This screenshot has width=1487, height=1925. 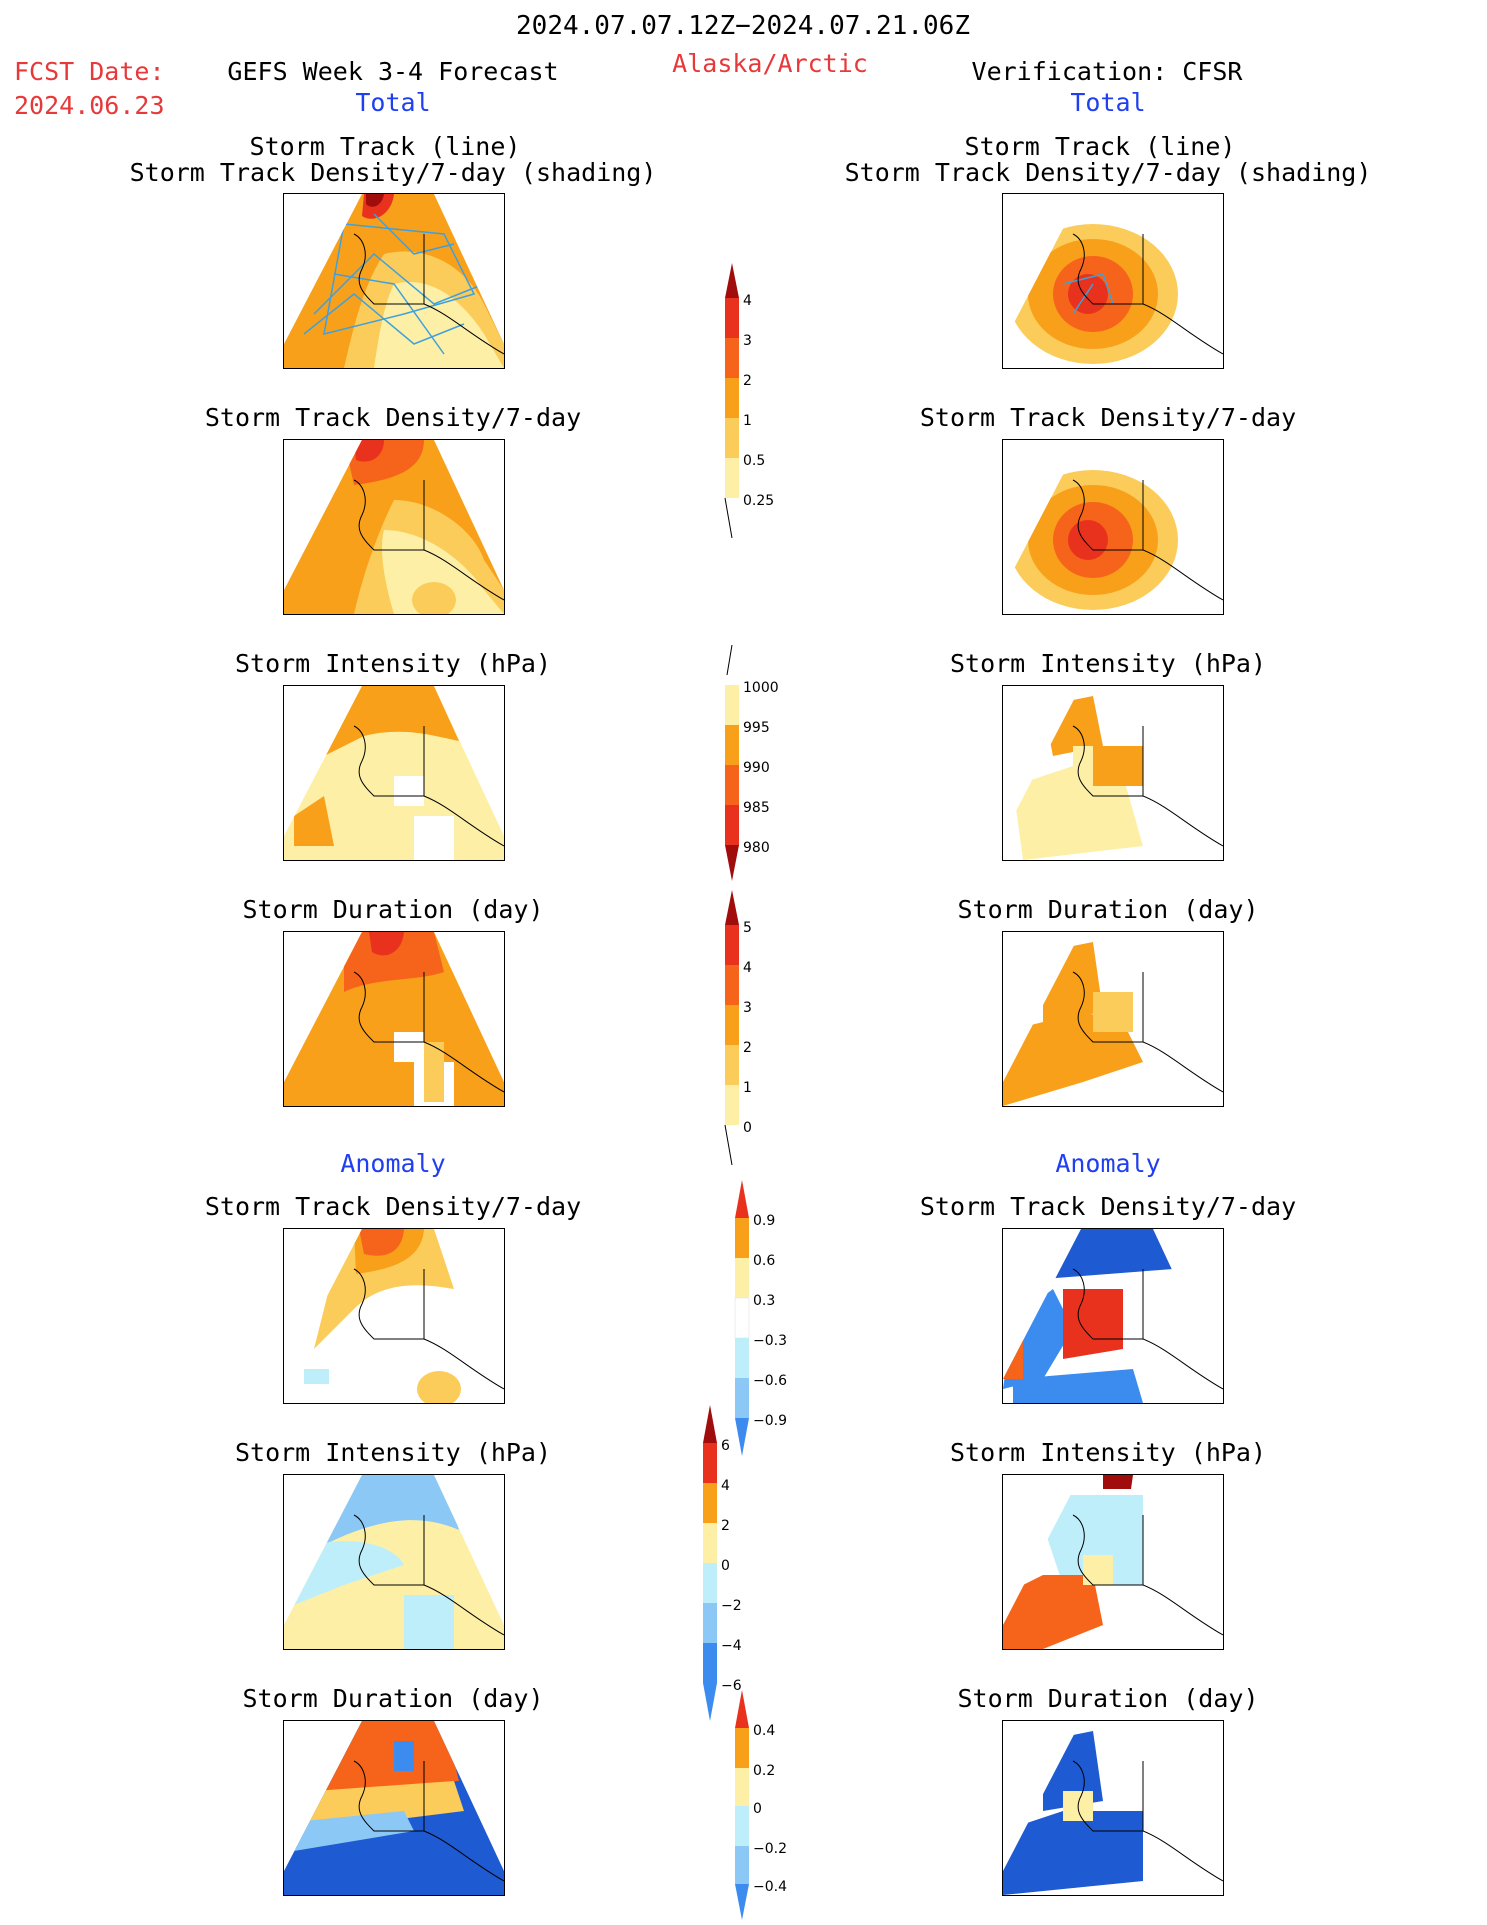 I want to click on map-intensity-verification, so click(x=1113, y=773).